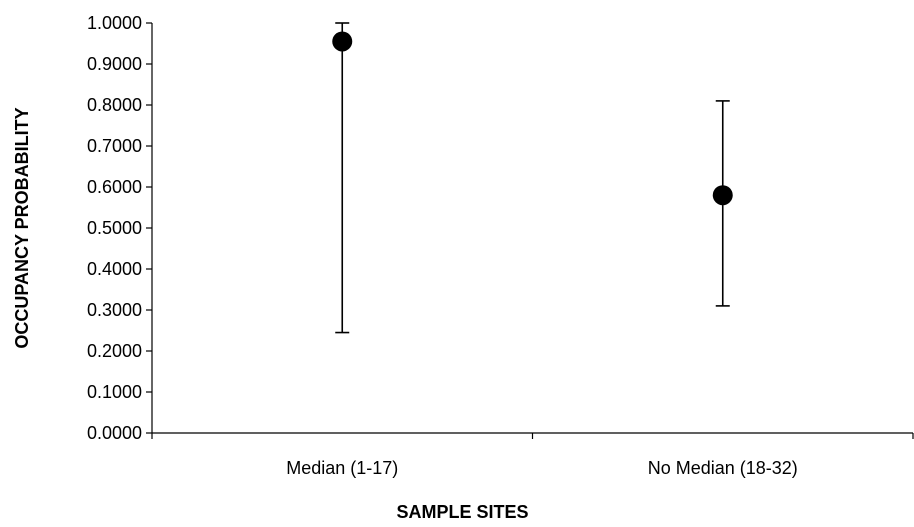  I want to click on y-tick-label: 0.4000, so click(114, 269).